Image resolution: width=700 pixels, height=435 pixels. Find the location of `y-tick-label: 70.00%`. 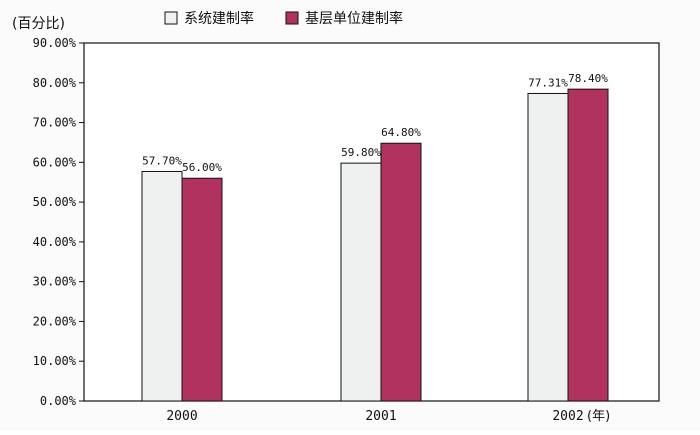

y-tick-label: 70.00% is located at coordinates (55, 123).